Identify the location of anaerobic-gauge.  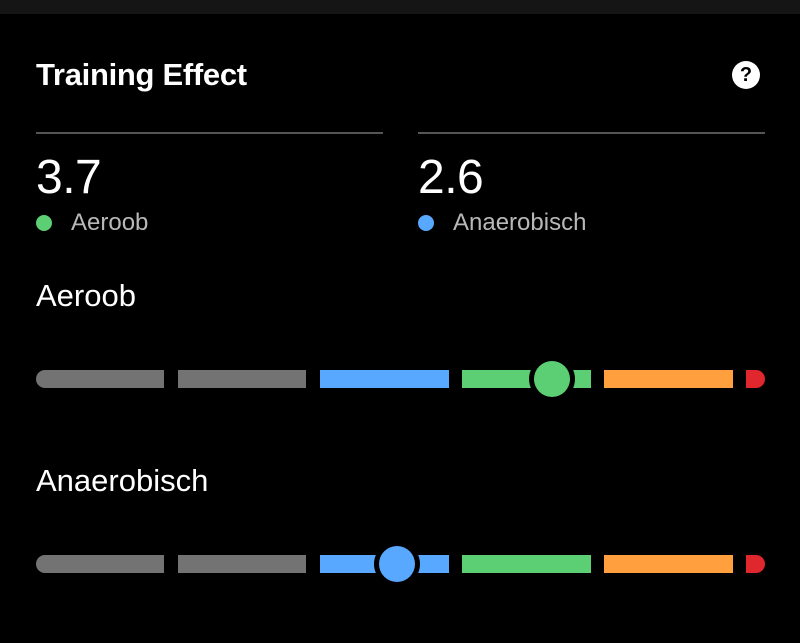
(401, 564).